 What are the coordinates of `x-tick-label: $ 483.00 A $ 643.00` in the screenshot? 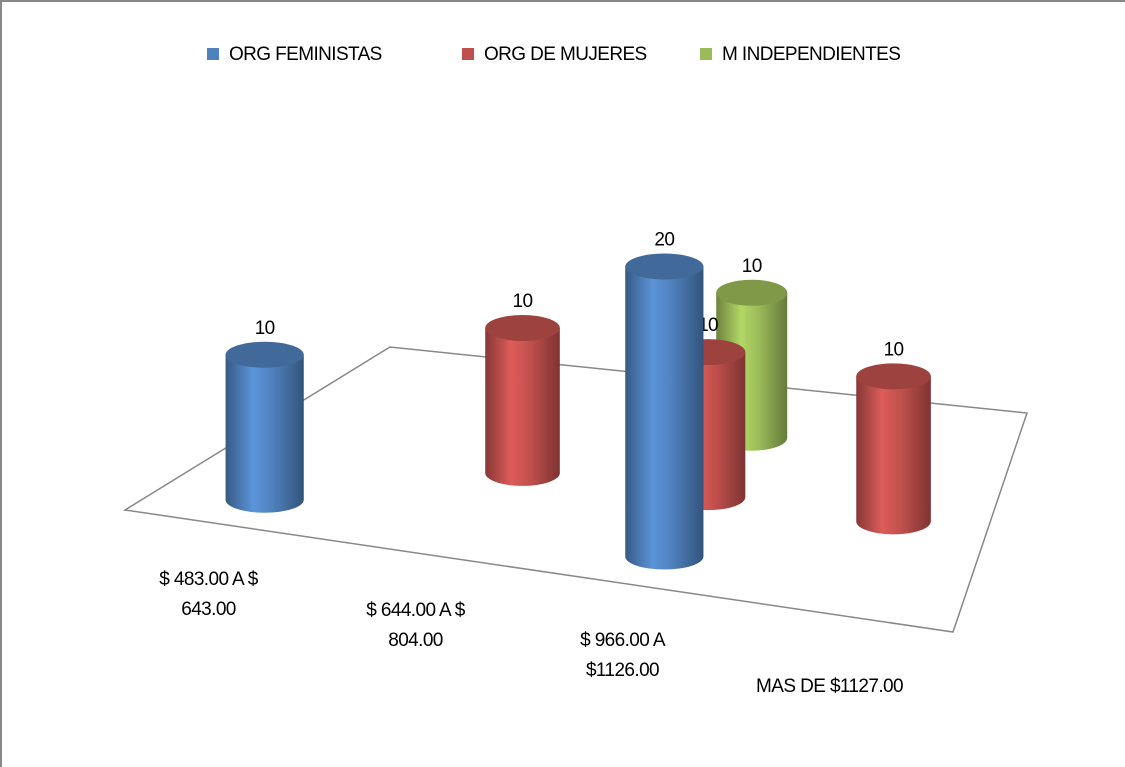 It's located at (208, 595).